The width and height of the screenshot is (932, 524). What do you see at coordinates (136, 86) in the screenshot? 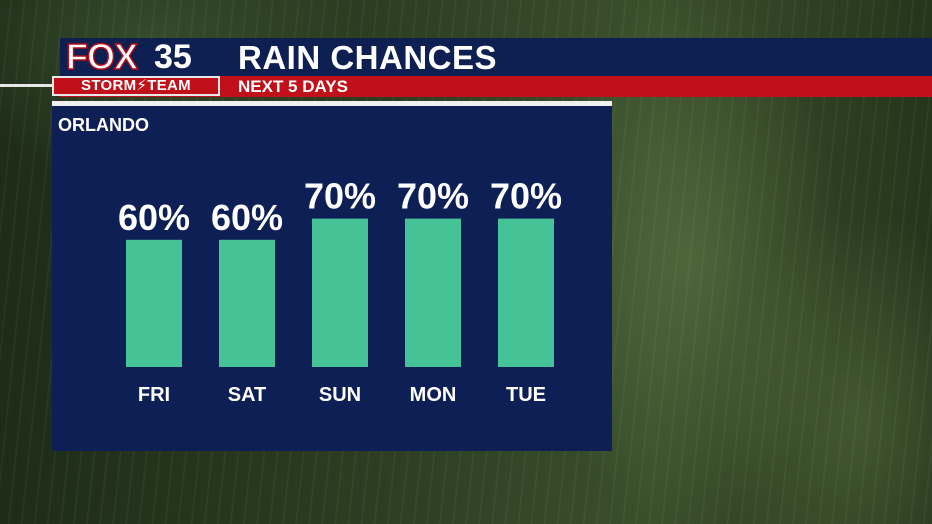
I see `logo-storm-team-text: STORM⚡TEAM` at bounding box center [136, 86].